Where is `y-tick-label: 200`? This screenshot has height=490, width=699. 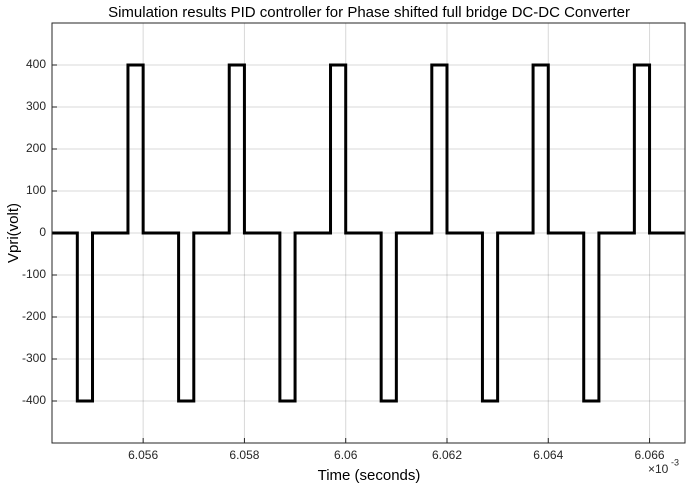
y-tick-label: 200 is located at coordinates (36, 148).